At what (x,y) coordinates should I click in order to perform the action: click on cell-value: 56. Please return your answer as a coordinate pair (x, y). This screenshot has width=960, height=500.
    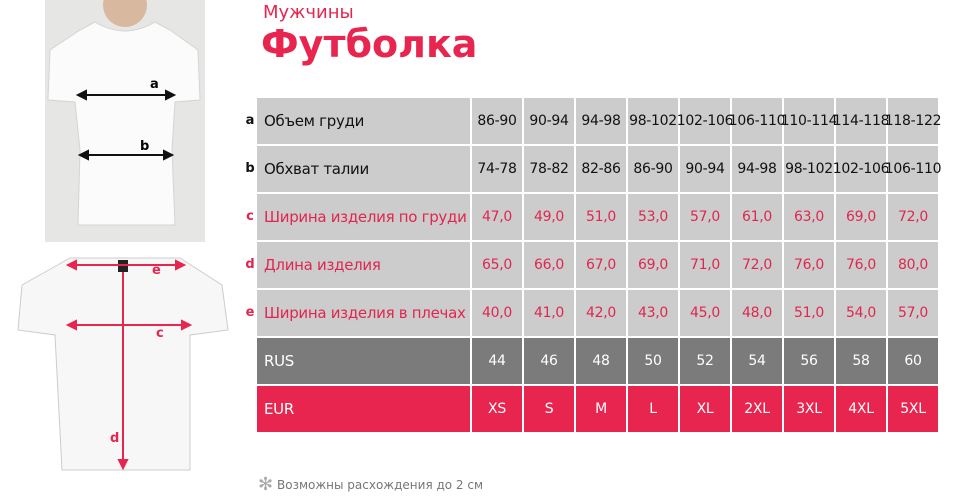
    Looking at the image, I should click on (809, 361).